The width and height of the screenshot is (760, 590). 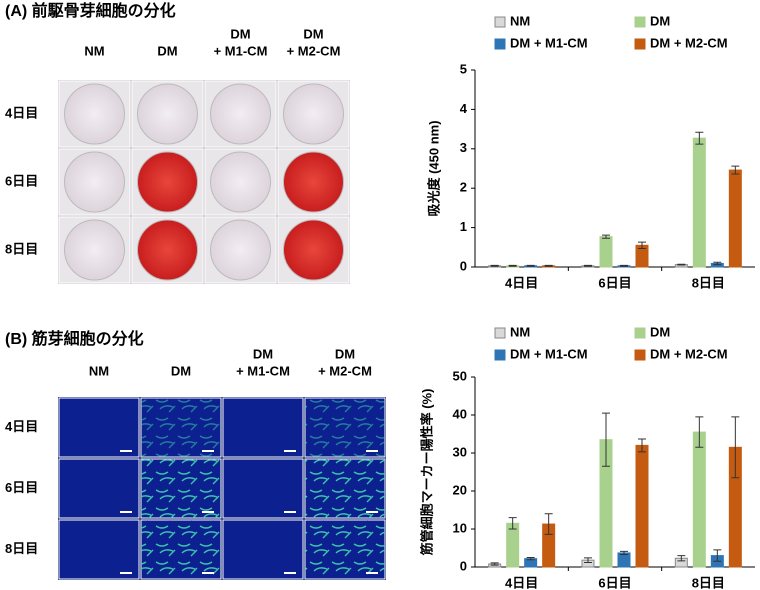 I want to click on y-tick-label: 20, so click(x=460, y=489).